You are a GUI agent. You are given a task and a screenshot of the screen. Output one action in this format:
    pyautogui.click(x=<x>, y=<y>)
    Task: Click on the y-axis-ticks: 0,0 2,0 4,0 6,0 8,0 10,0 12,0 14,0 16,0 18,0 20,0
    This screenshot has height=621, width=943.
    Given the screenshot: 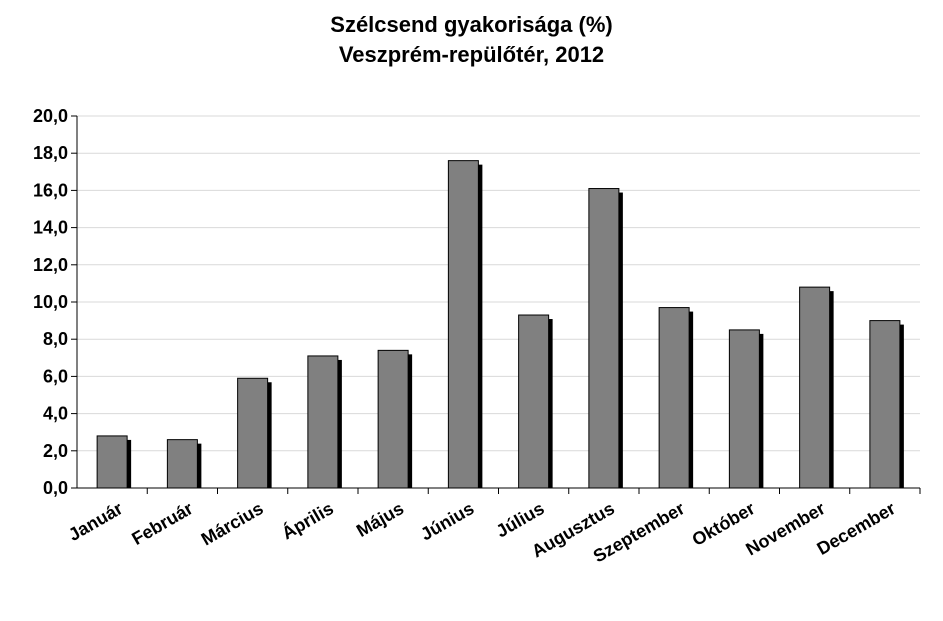 What is the action you would take?
    pyautogui.click(x=50, y=302)
    